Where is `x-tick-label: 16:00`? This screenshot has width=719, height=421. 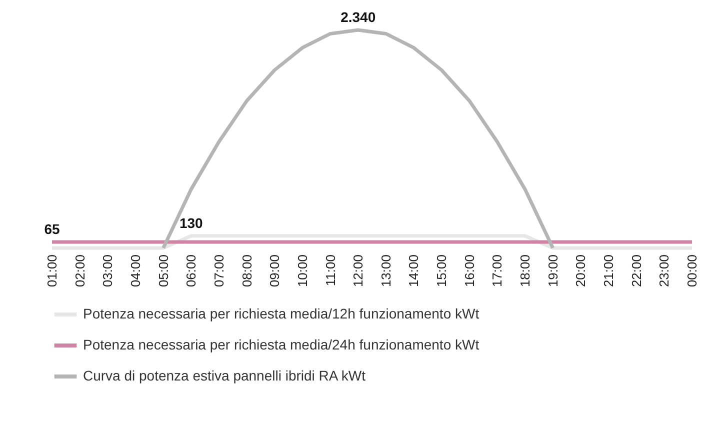 x-tick-label: 16:00 is located at coordinates (469, 271).